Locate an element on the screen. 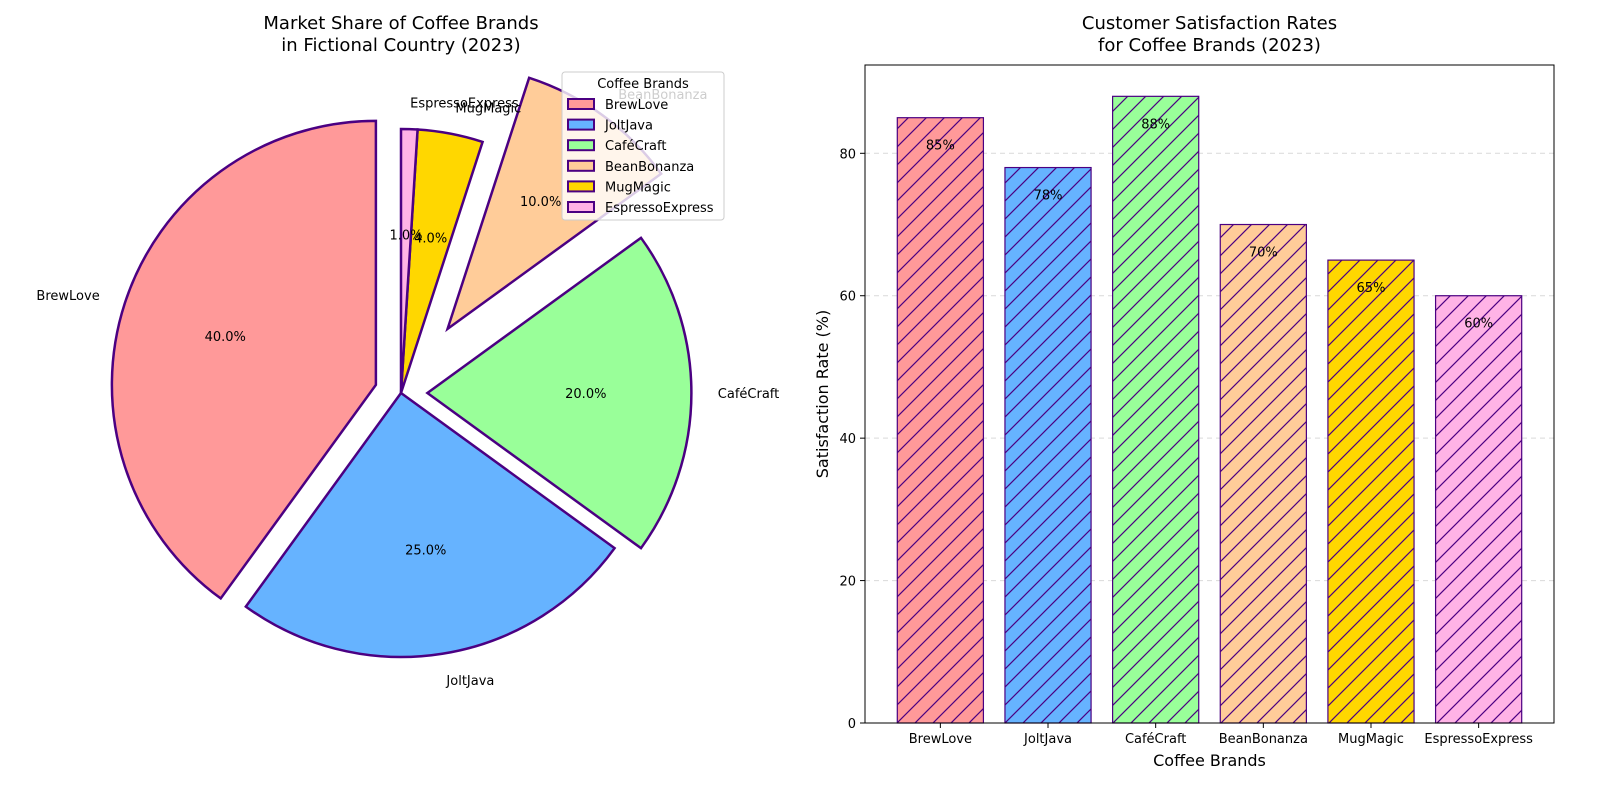 The height and width of the screenshot is (800, 1600). legend-label-cafecraft: CaféCraft is located at coordinates (635, 146).